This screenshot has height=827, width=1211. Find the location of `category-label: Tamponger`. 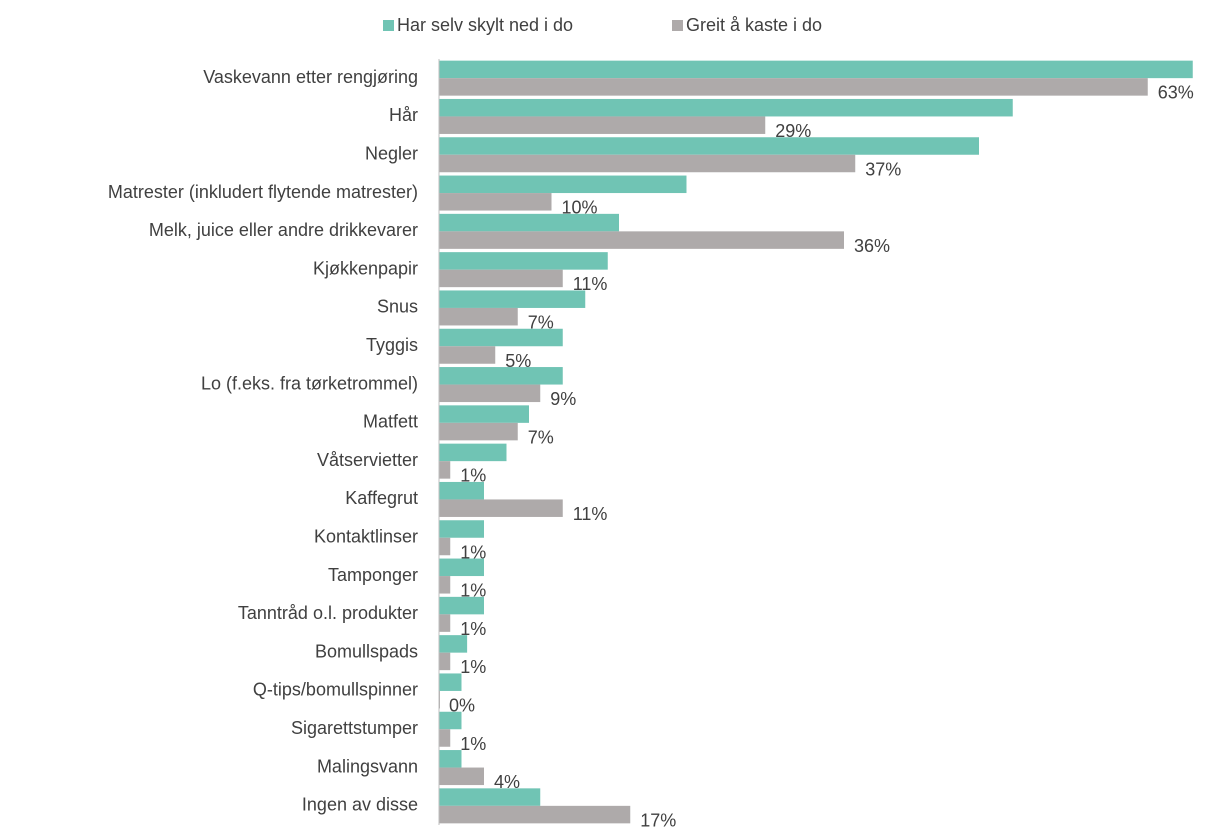

category-label: Tamponger is located at coordinates (373, 575).